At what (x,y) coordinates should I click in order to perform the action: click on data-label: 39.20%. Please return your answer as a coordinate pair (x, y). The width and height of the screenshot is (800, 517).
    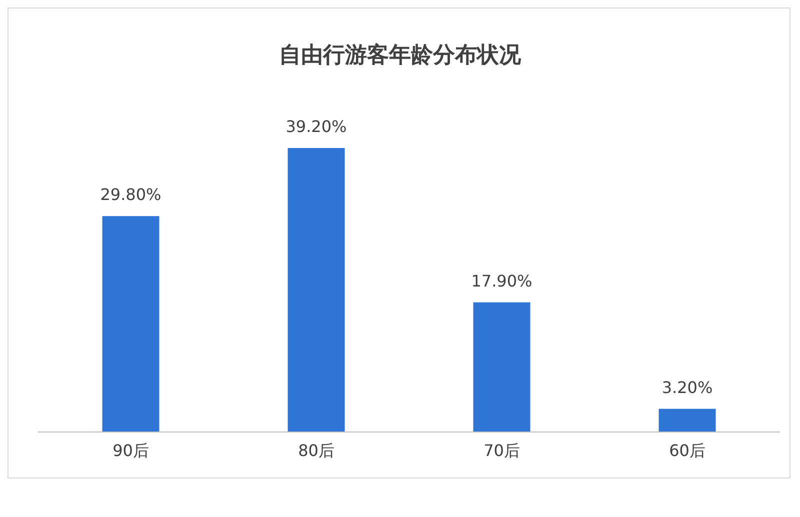
    Looking at the image, I should click on (316, 126).